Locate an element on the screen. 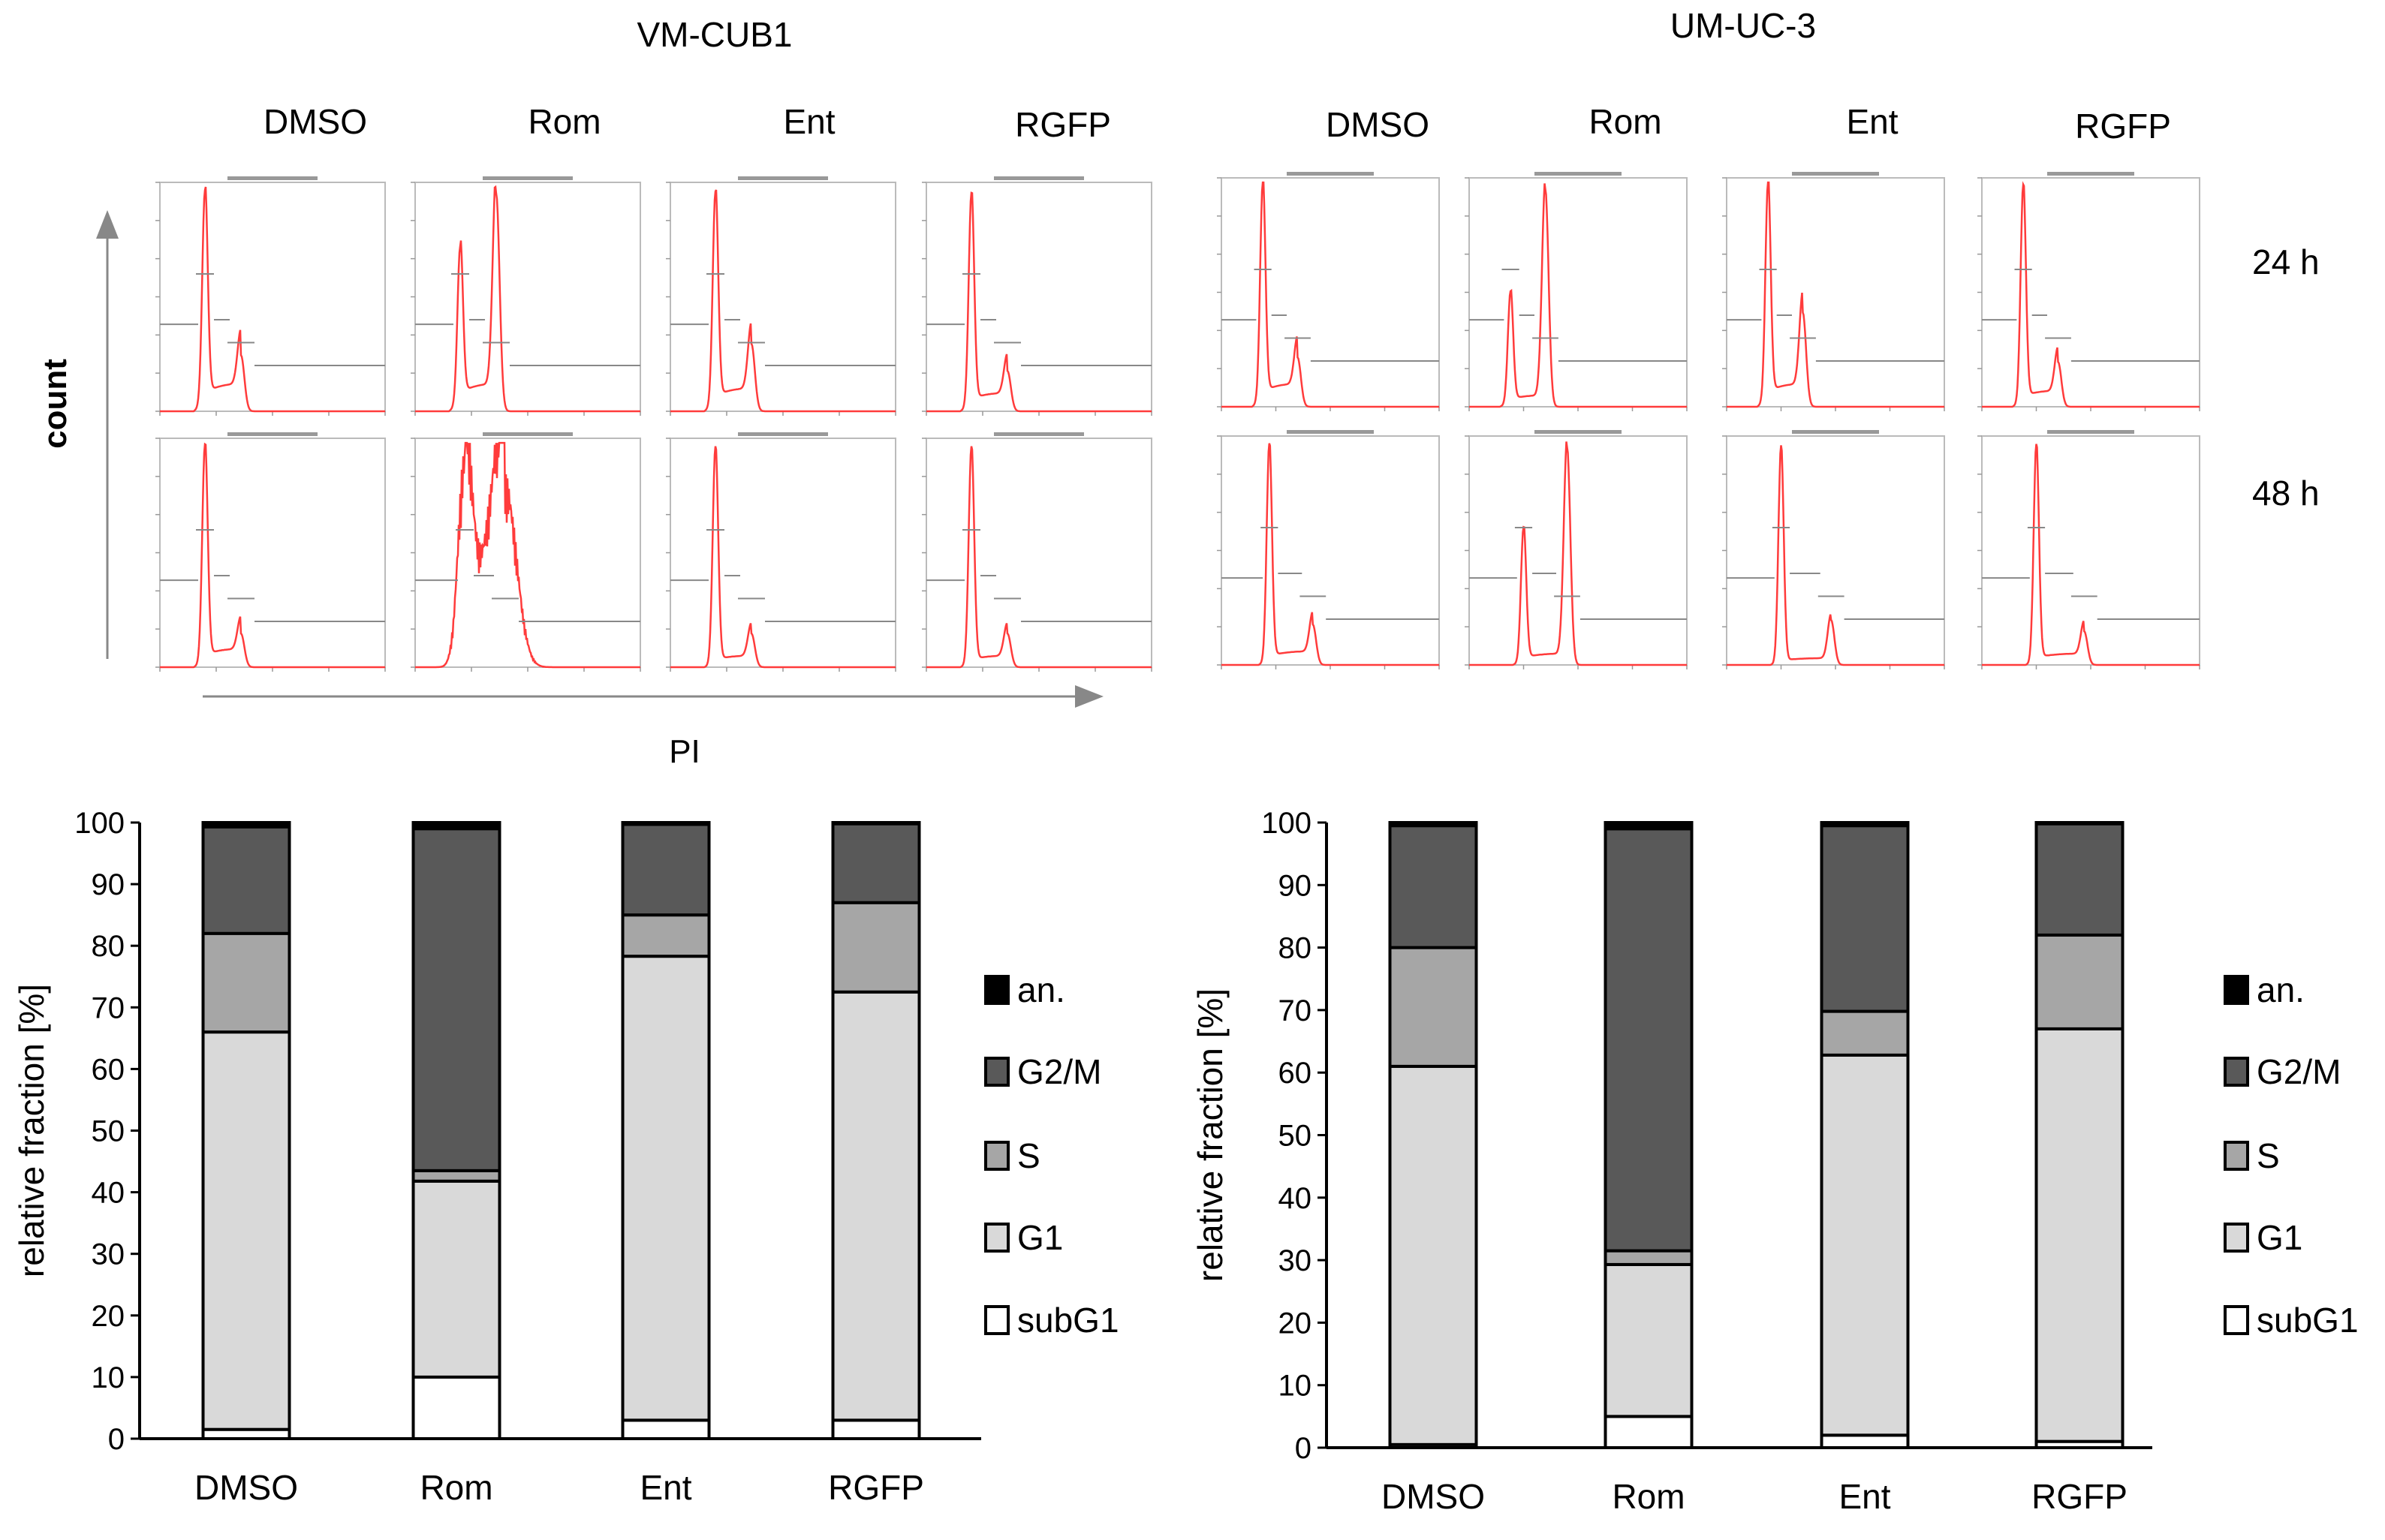  col-label-dmso-left: DMSO is located at coordinates (315, 121).